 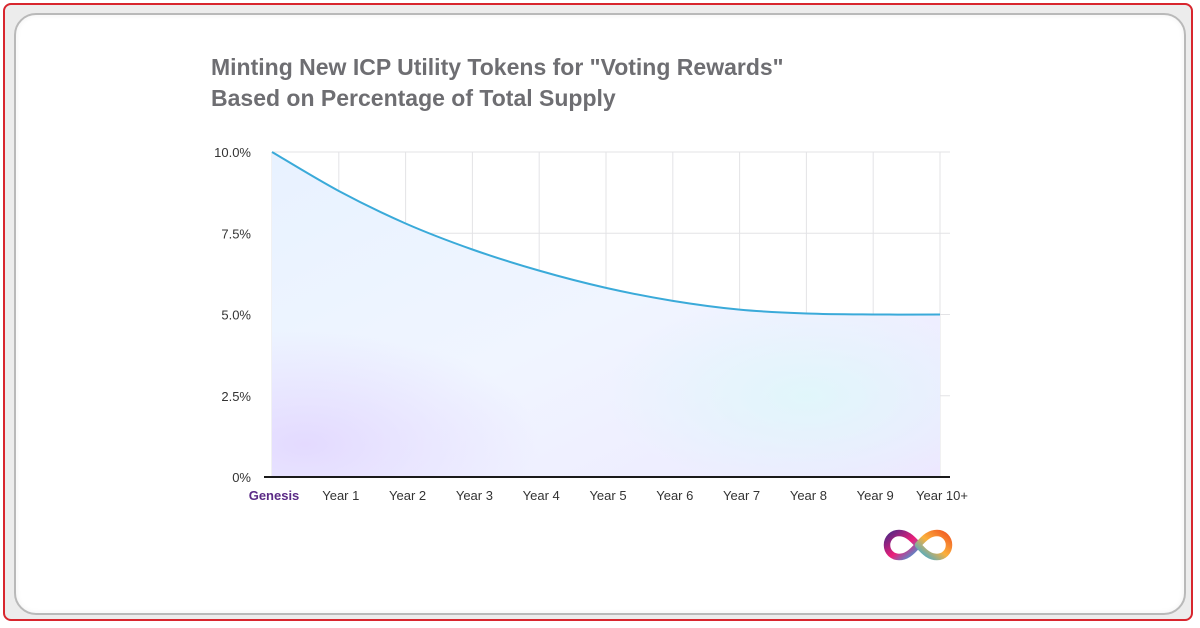 I want to click on x-tick-label: Year 1, so click(x=340, y=495).